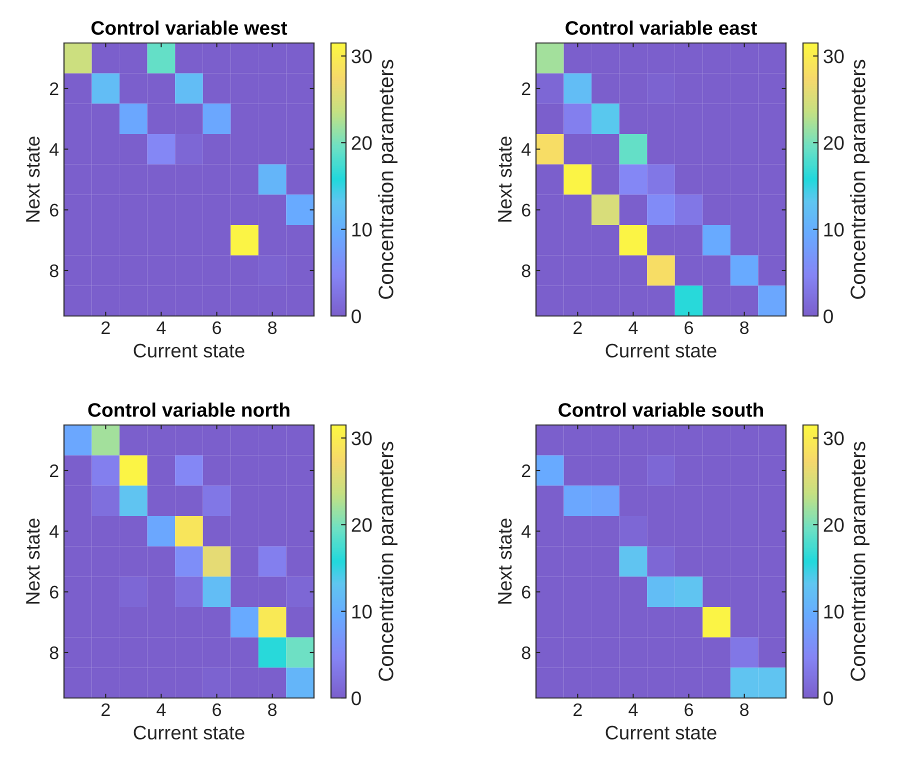 Image resolution: width=909 pixels, height=772 pixels. Describe the element at coordinates (661, 27) in the screenshot. I see `chart-title: Control variable east` at that location.